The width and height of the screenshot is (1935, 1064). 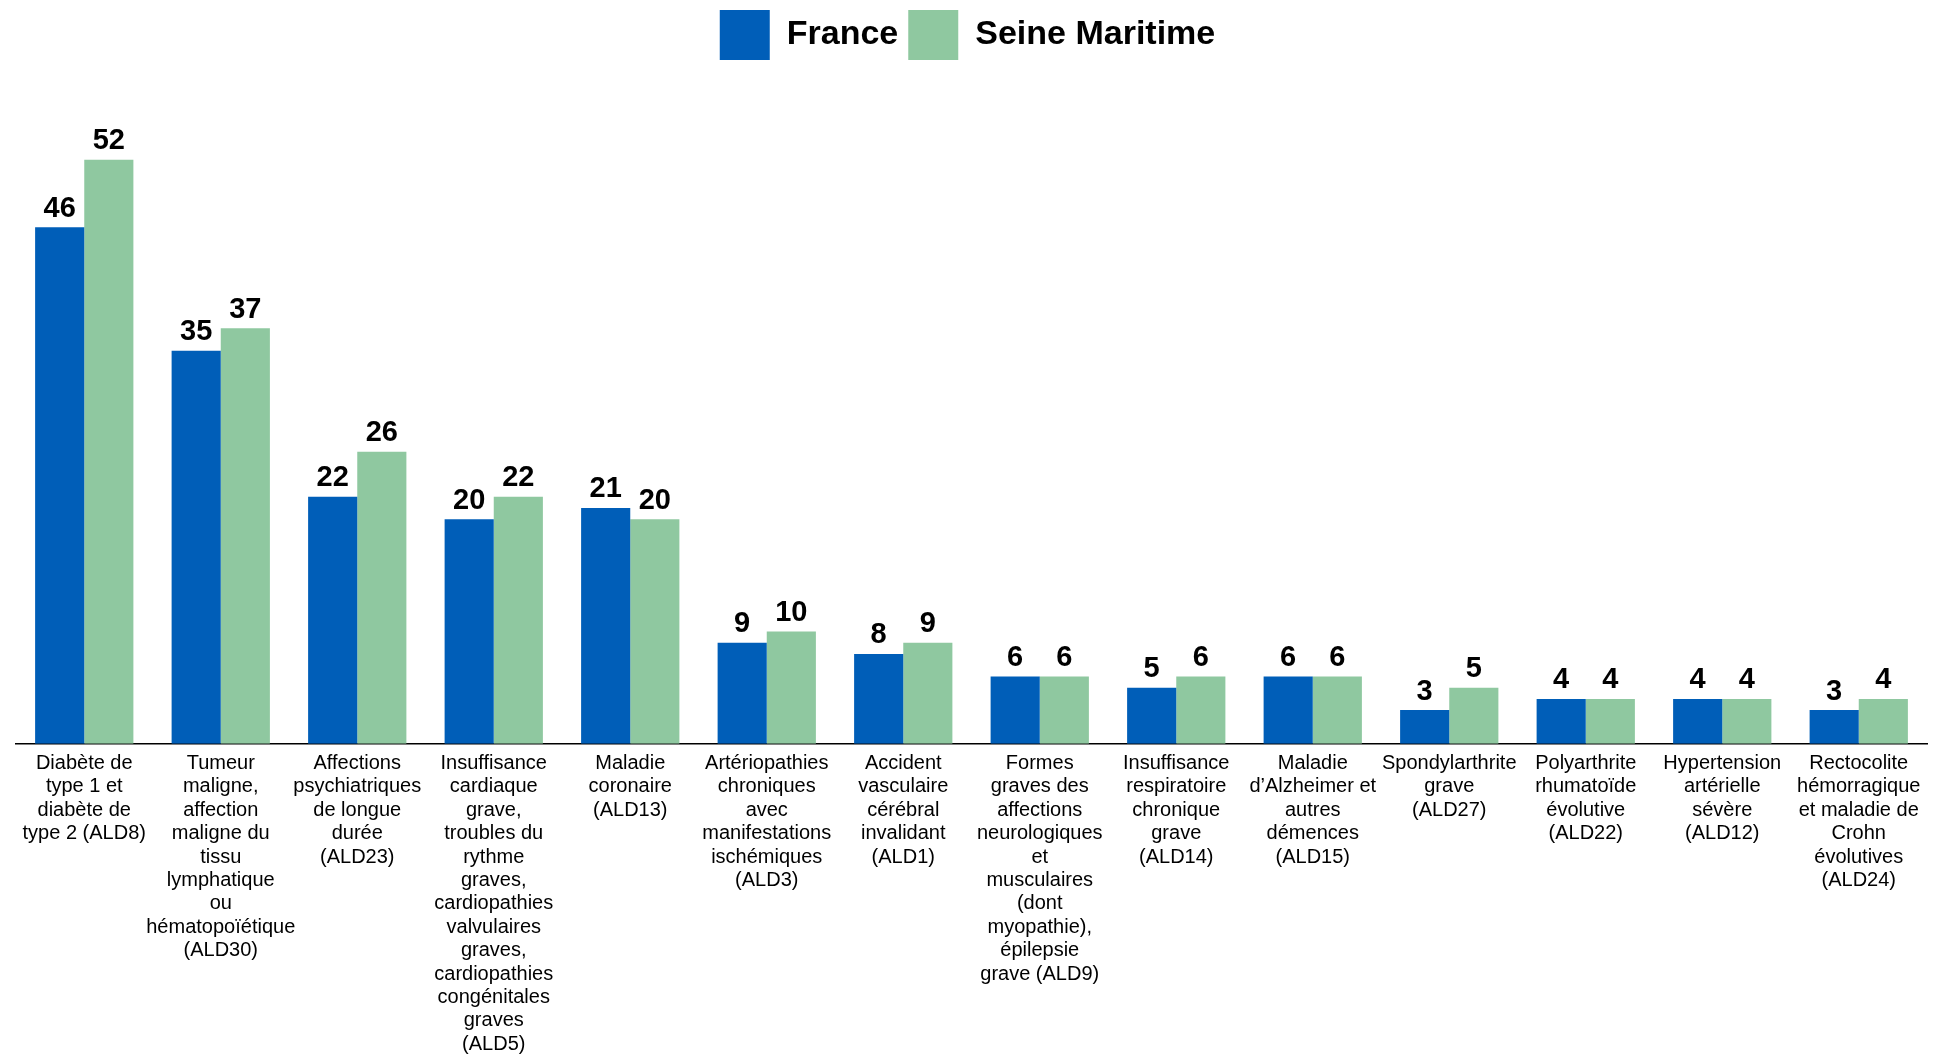 What do you see at coordinates (767, 821) in the screenshot?
I see `x-tick-label: Artériopathies chroniques avec manifestations ischémiques (ALD3)` at bounding box center [767, 821].